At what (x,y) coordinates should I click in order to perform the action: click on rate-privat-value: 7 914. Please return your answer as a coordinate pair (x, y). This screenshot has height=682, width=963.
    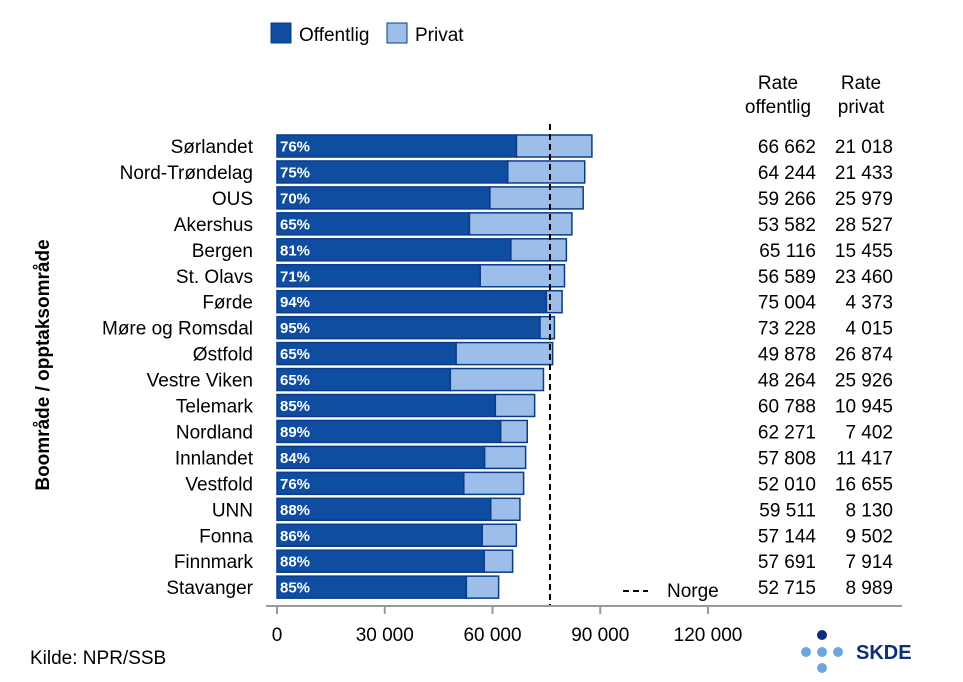
    Looking at the image, I should click on (869, 562).